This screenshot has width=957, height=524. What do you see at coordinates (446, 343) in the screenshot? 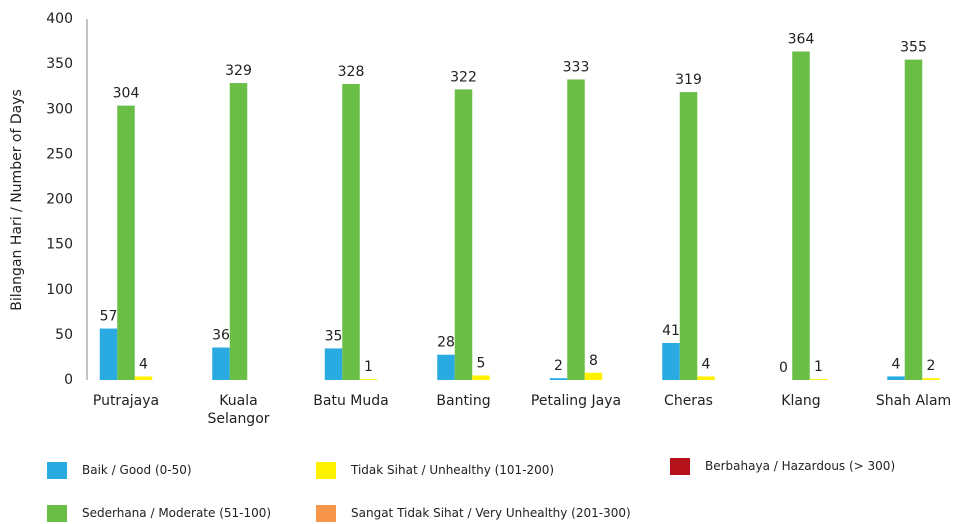
I see `data-label: 28` at bounding box center [446, 343].